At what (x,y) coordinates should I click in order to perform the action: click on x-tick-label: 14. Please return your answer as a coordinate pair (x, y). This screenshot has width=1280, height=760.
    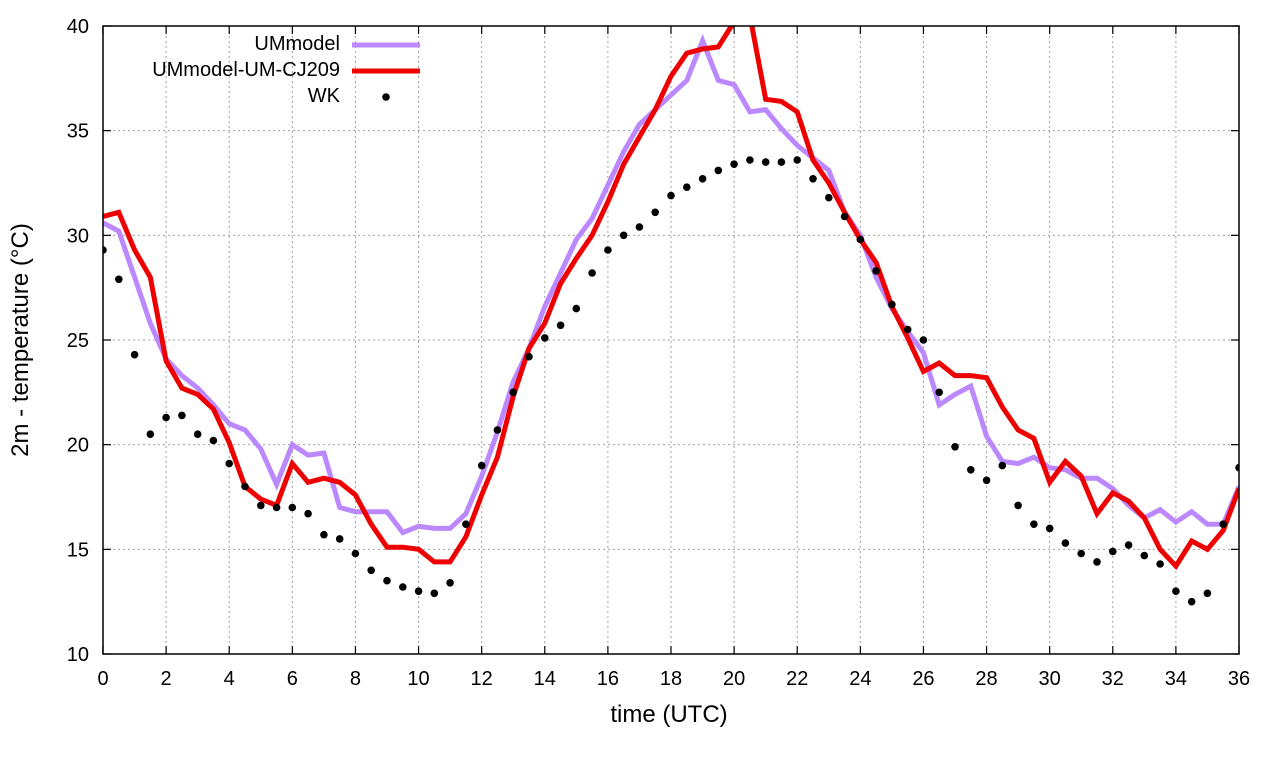
    Looking at the image, I should click on (545, 679).